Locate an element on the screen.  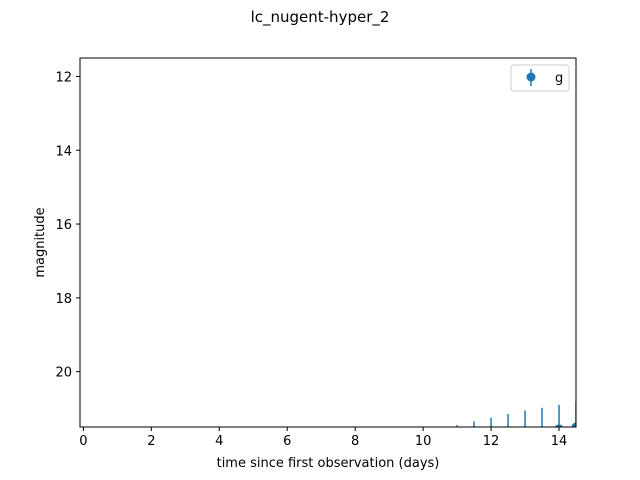
x-axis-label: time since first observation (days) is located at coordinates (328, 463).